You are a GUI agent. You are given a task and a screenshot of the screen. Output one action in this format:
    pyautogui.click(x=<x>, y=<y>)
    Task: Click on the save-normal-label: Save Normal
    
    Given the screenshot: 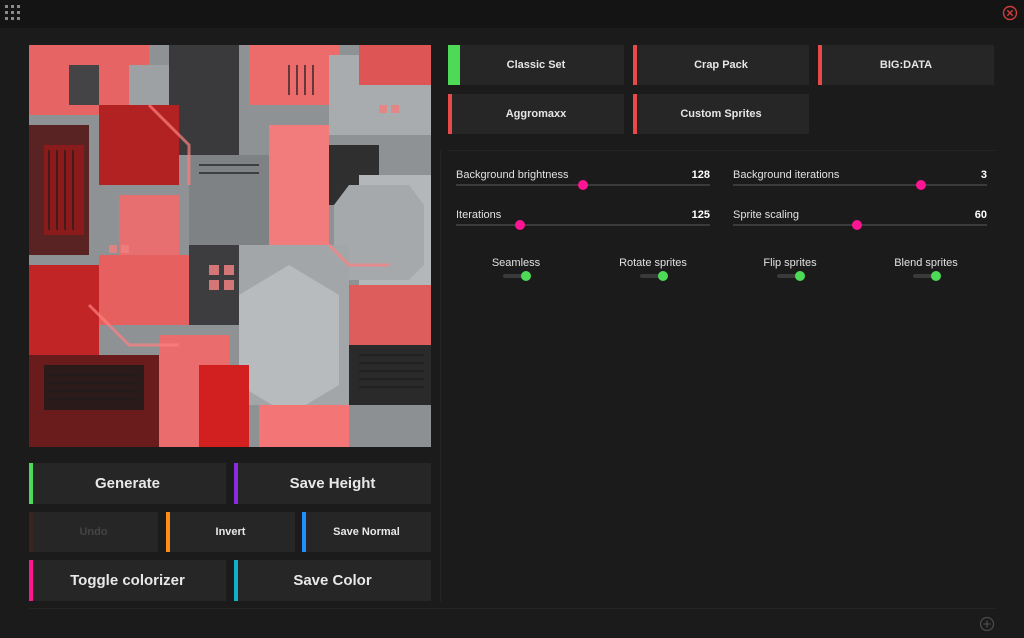 What is the action you would take?
    pyautogui.click(x=366, y=532)
    